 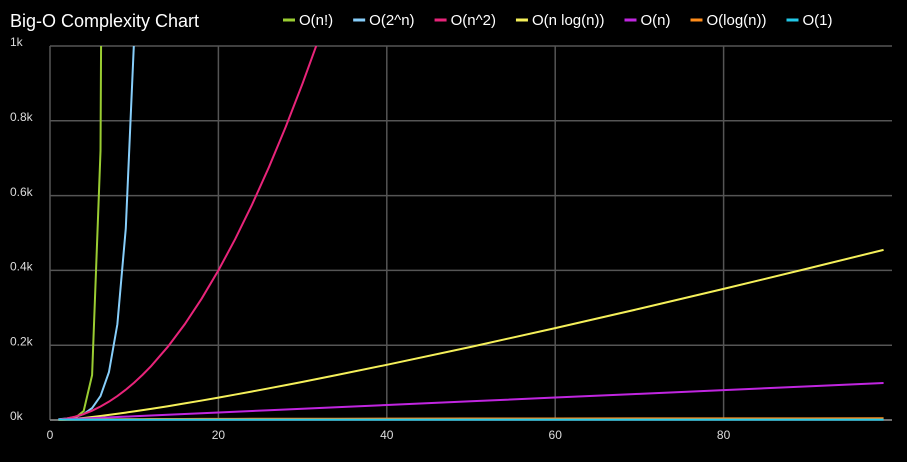 What do you see at coordinates (22, 267) in the screenshot?
I see `y-tick-label: 0.4k` at bounding box center [22, 267].